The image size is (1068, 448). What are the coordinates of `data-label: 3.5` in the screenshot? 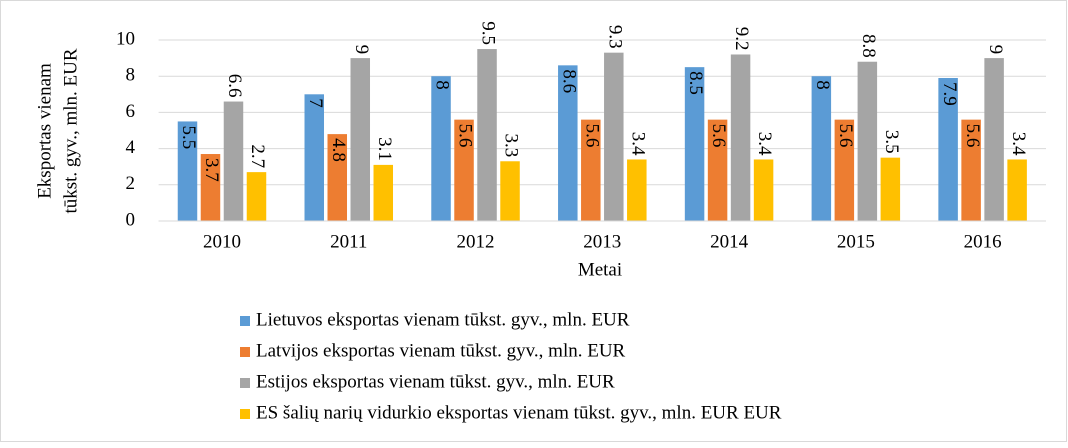 It's located at (891, 142).